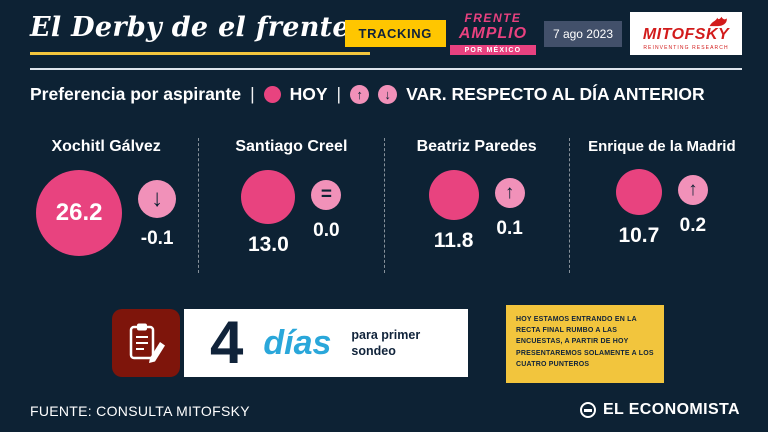 The image size is (768, 432). I want to click on countdown-caption: para primer sondeo, so click(386, 342).